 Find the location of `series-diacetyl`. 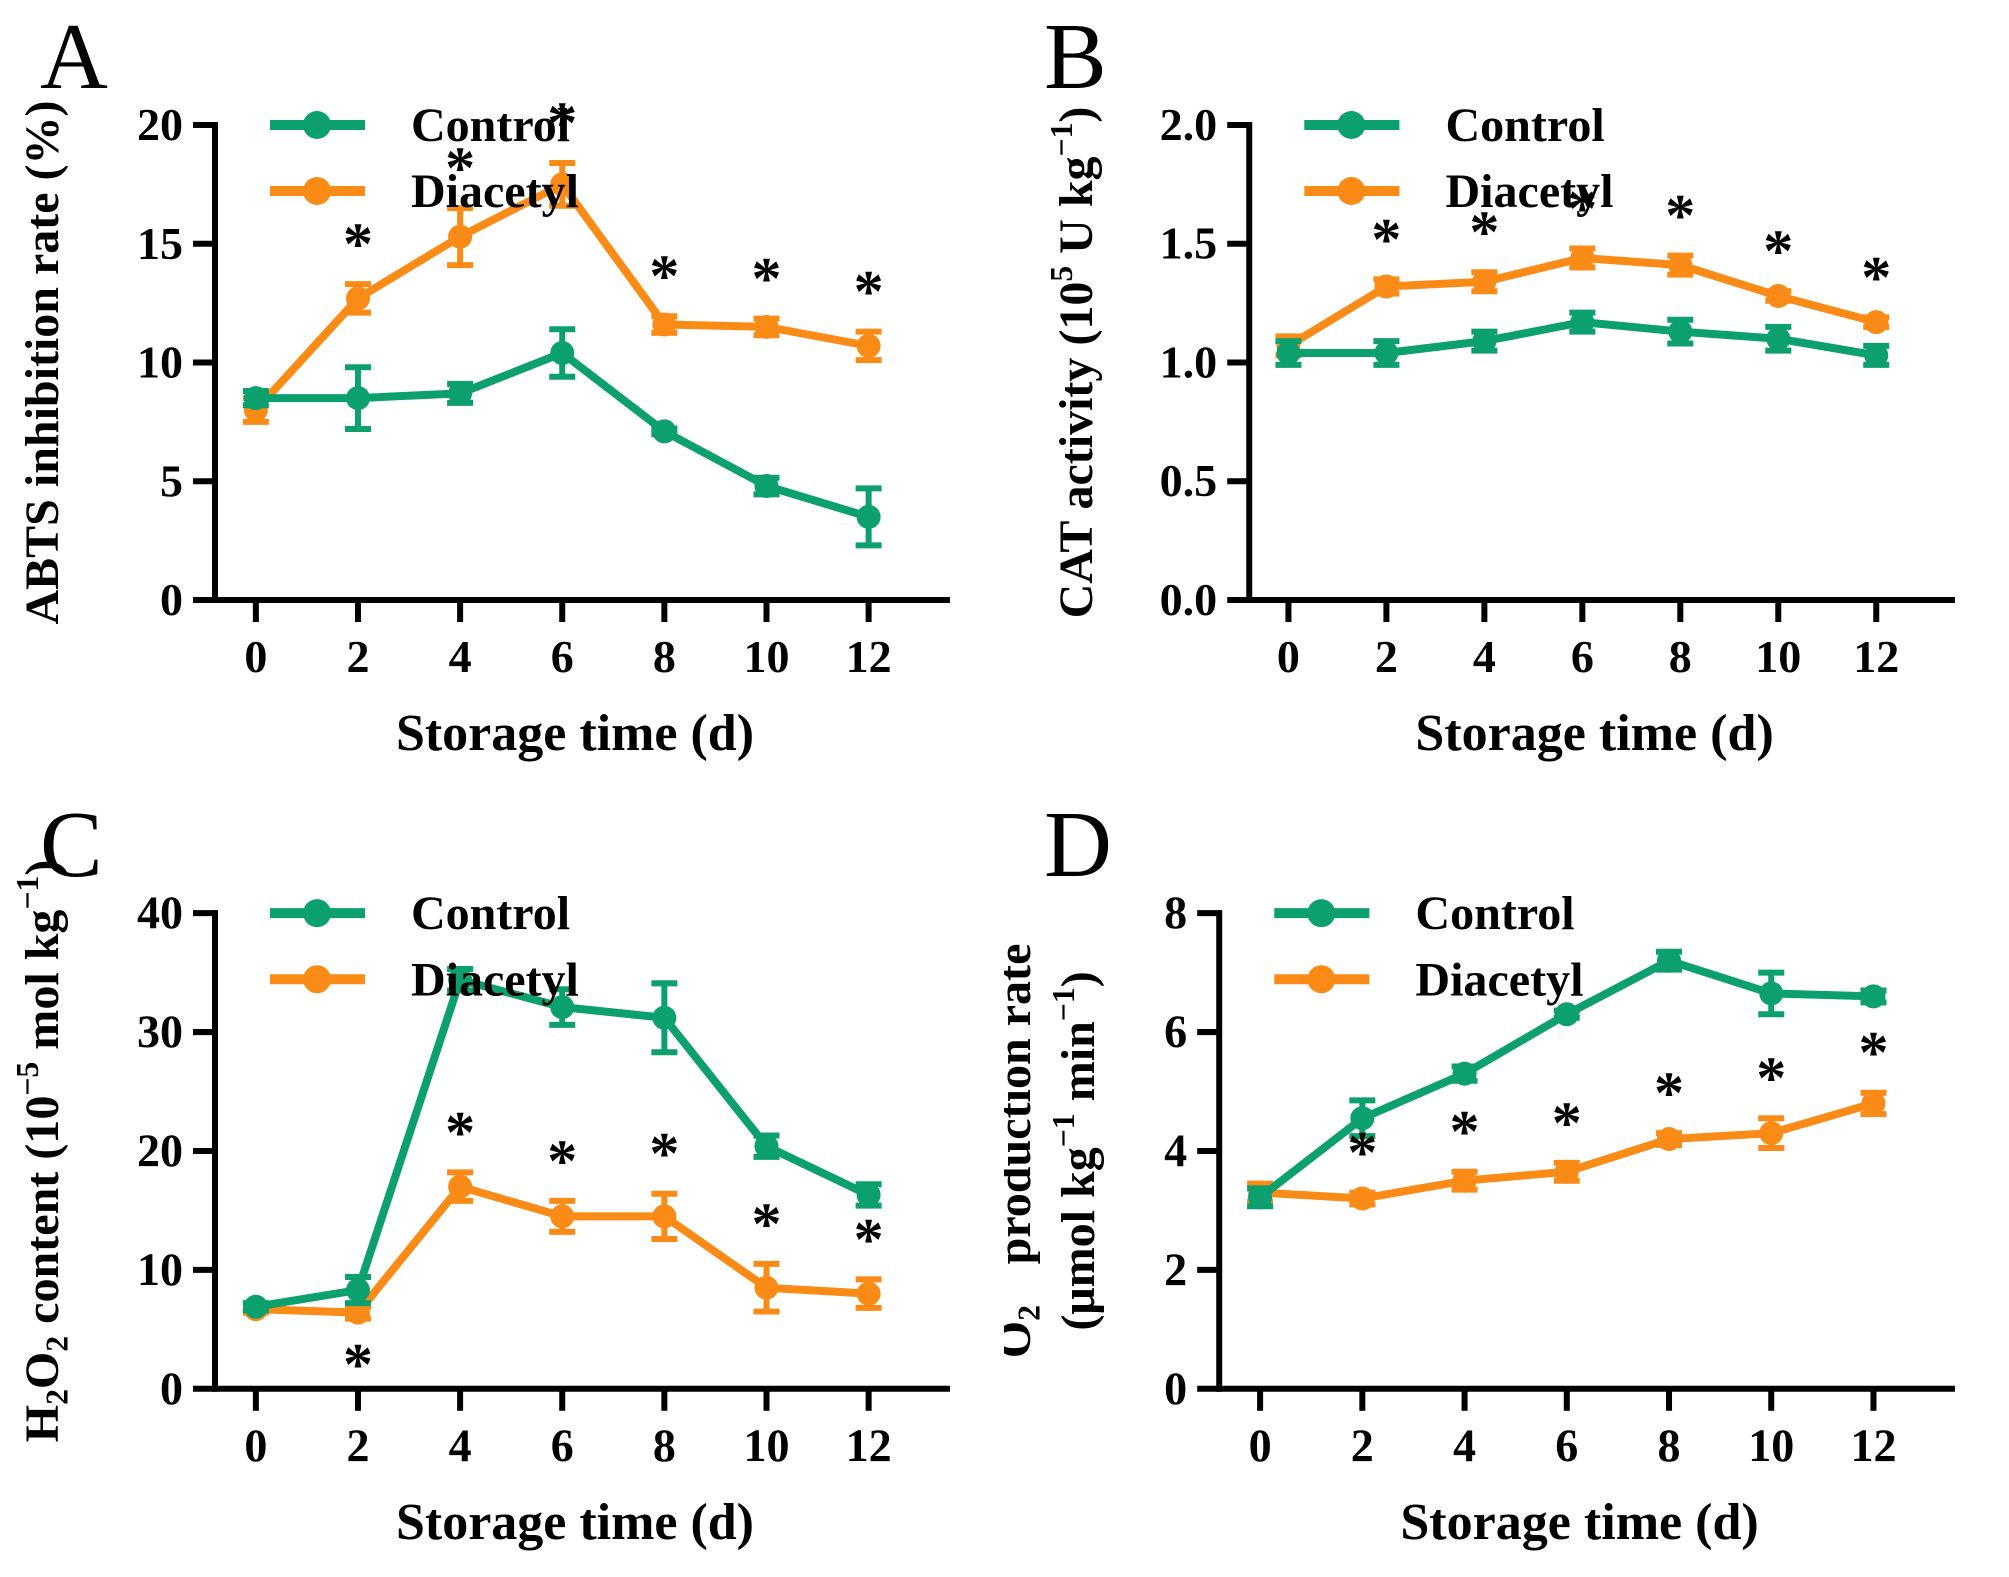

series-diacetyl is located at coordinates (1567, 1150).